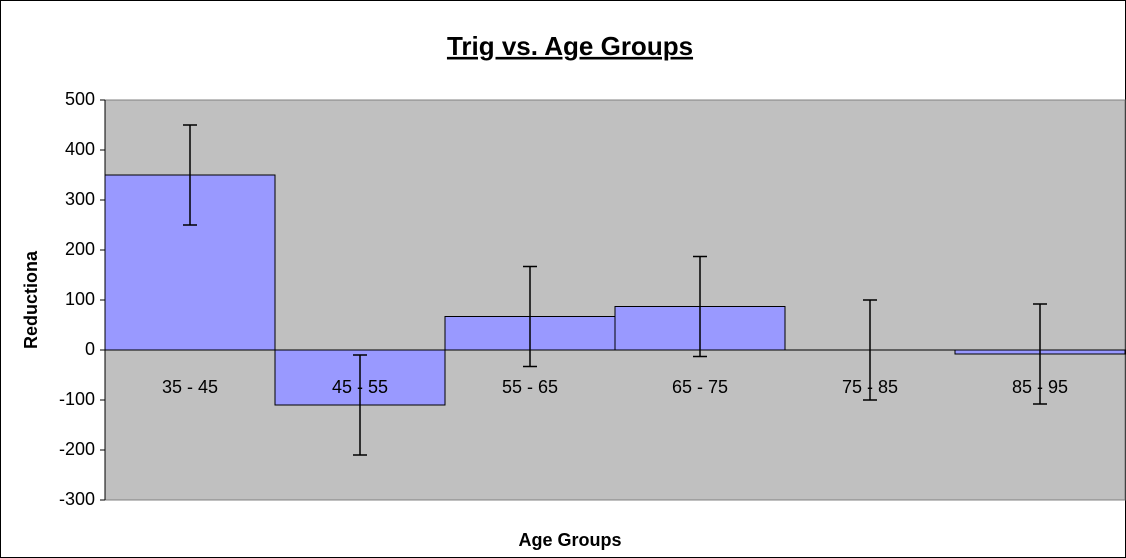 The width and height of the screenshot is (1126, 558). Describe the element at coordinates (80, 149) in the screenshot. I see `y-tick-label: 400` at that location.